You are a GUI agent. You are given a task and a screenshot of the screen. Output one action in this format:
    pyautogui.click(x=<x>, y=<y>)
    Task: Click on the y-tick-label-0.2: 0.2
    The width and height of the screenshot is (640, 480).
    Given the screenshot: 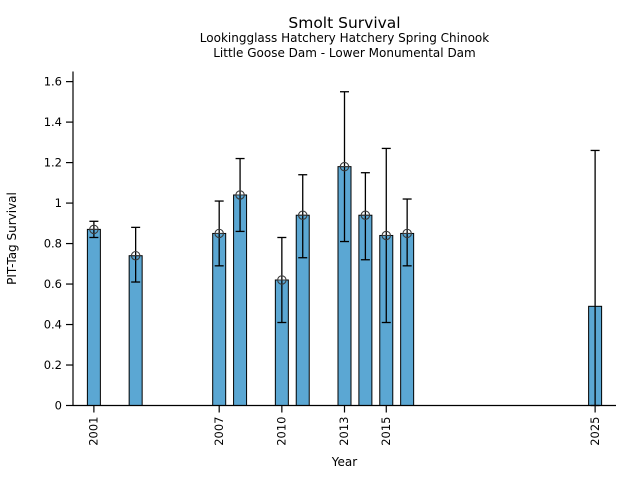 What is the action you would take?
    pyautogui.click(x=53, y=365)
    